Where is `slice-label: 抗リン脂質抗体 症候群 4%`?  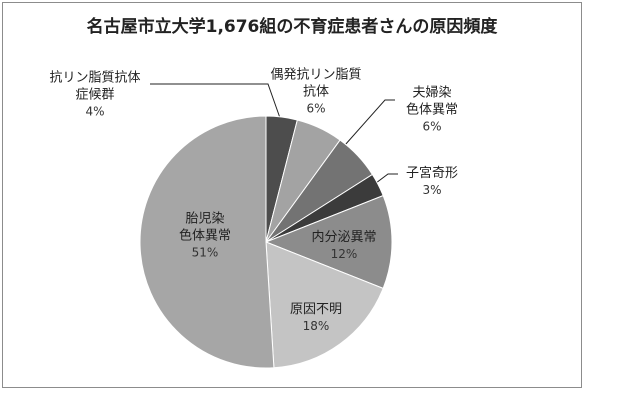
slice-label: 抗リン脂質抗体 症候群 4% is located at coordinates (94, 95).